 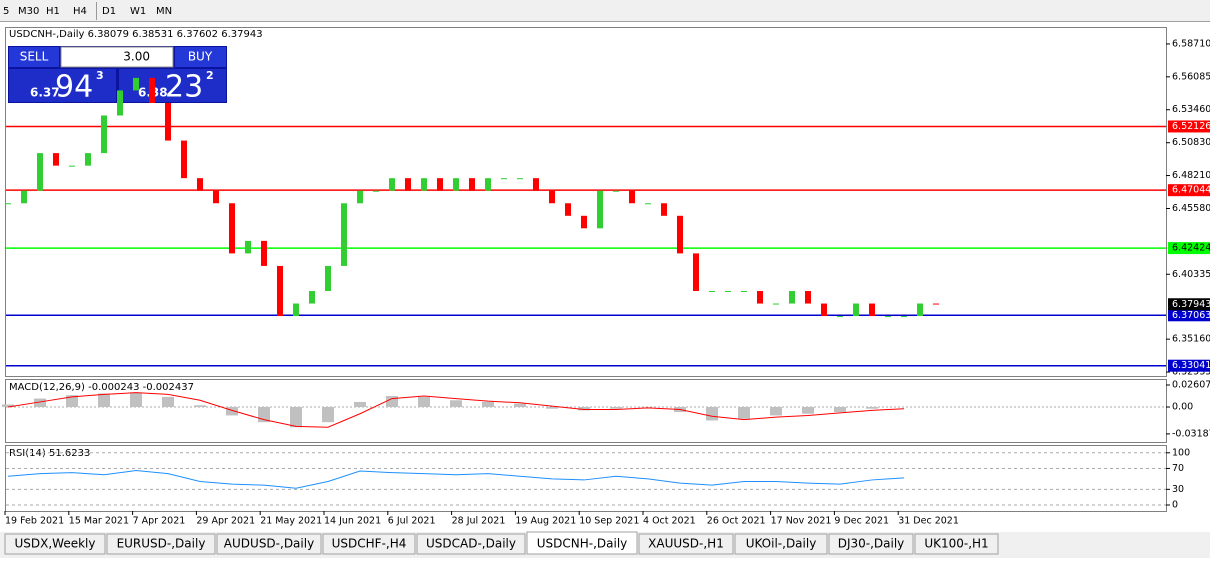 I want to click on tab-label: UKOil-,Daily, so click(x=781, y=544).